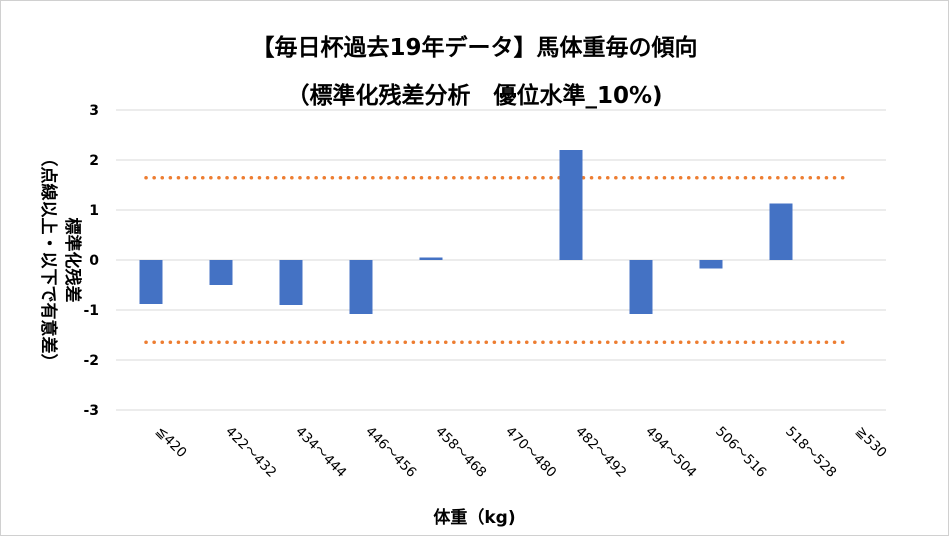 This screenshot has height=536, width=949. Describe the element at coordinates (670, 452) in the screenshot. I see `x-tick-label: 494～504` at that location.